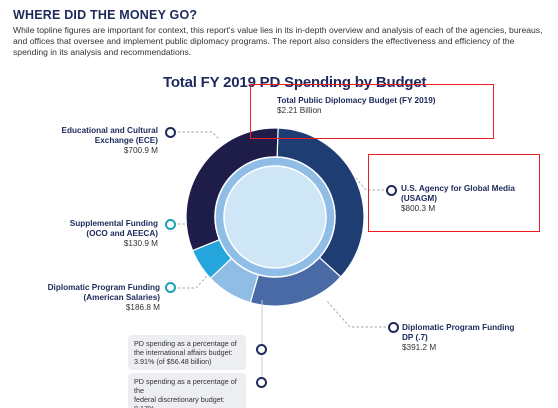  Describe the element at coordinates (356, 100) in the screenshot. I see `total-budget-title: Total Public Diplomacy Budget (FY 2019)` at that location.